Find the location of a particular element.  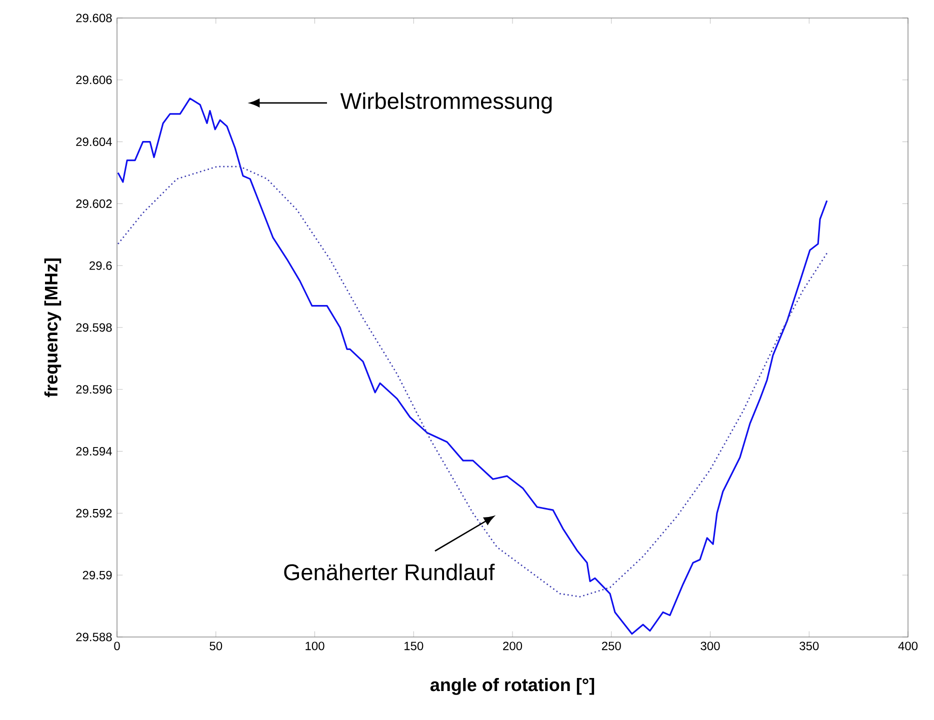

y-tick-label: 29.602 is located at coordinates (94, 203).